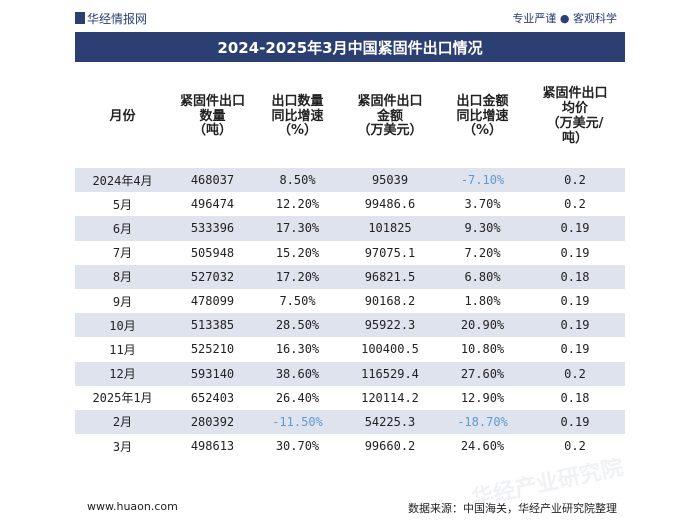  I want to click on table-cell: 1.80%, so click(482, 301).